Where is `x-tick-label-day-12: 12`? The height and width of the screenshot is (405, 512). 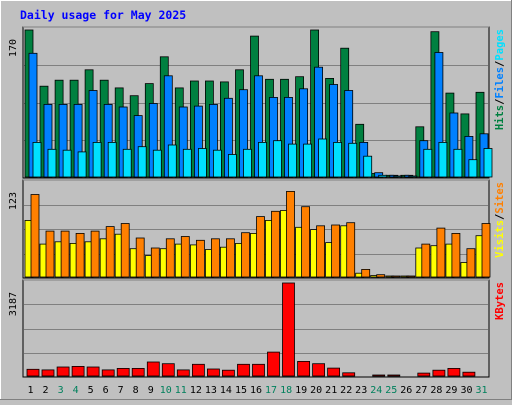 x-tick-label-day-12: 12 is located at coordinates (196, 390).